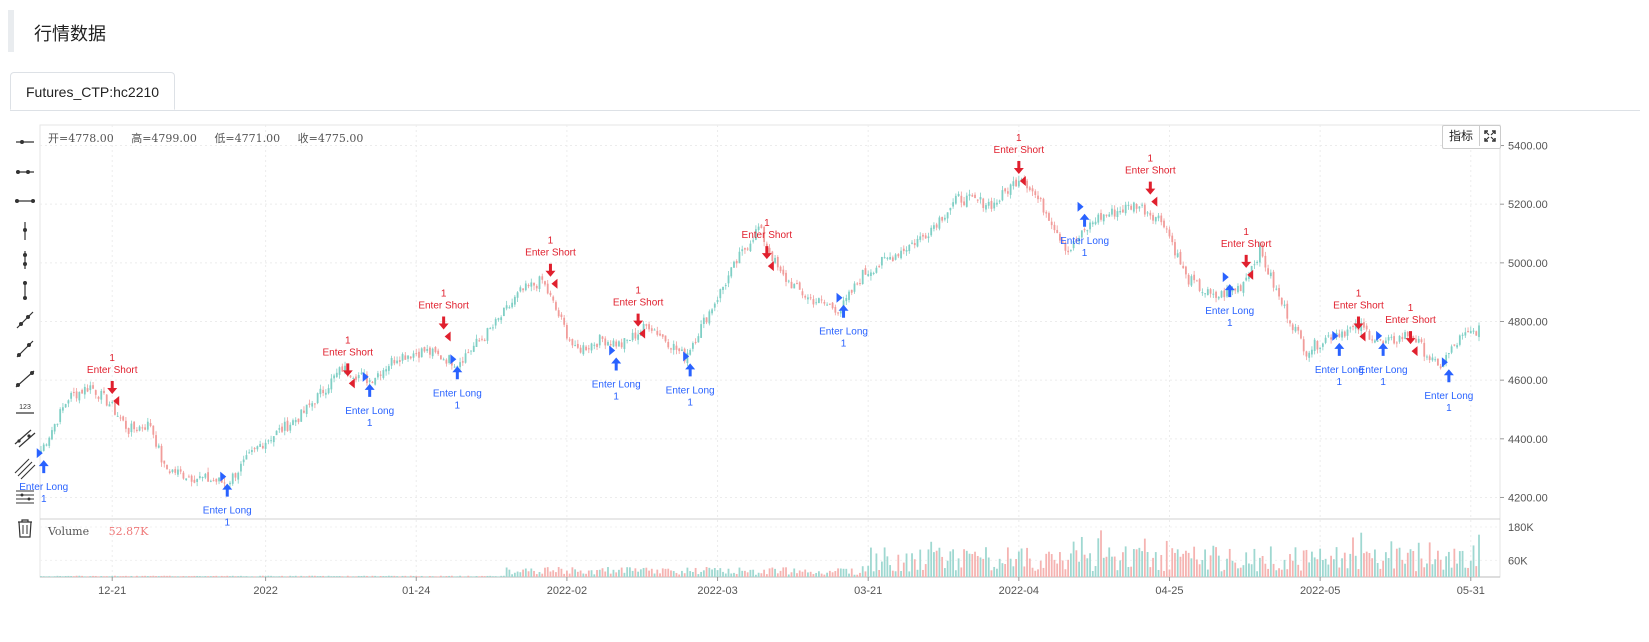 This screenshot has width=1649, height=642. What do you see at coordinates (766, 253) in the screenshot?
I see `down-arrow-icon` at bounding box center [766, 253].